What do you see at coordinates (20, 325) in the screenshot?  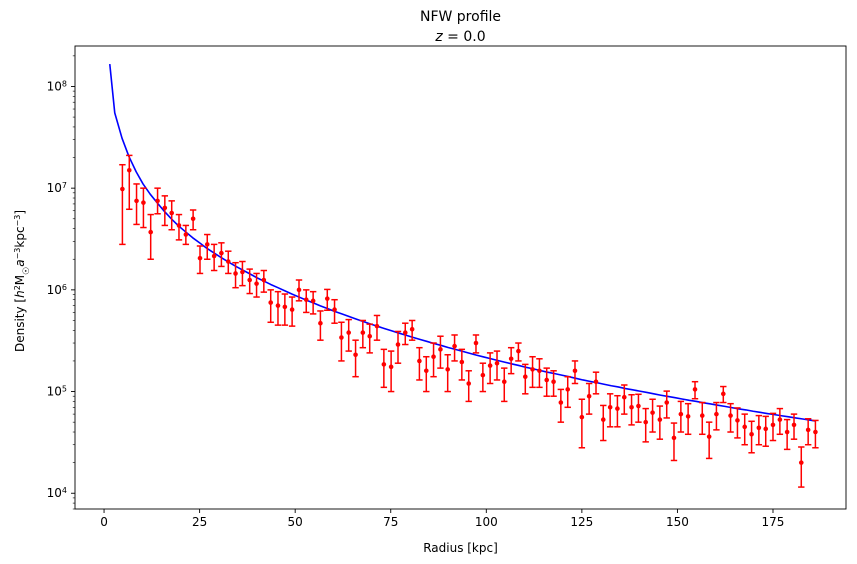 I see `y-label-prefix: Density [` at bounding box center [20, 325].